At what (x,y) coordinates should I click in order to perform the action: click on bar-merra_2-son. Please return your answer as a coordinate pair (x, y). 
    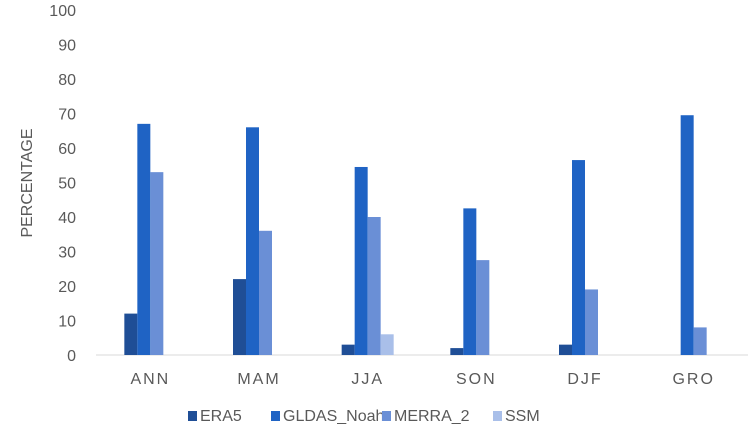
    Looking at the image, I should click on (483, 307).